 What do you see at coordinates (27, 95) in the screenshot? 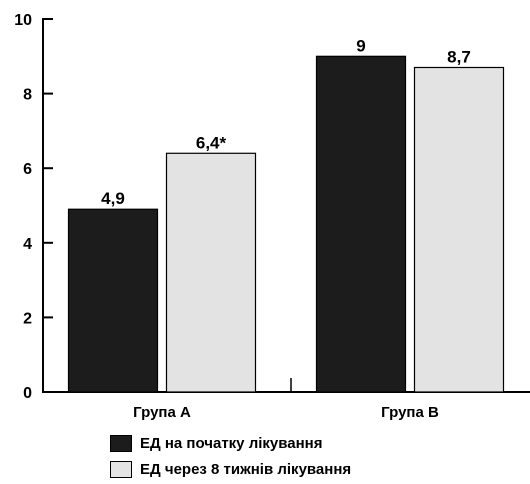
I see `y-tick-label: 8` at bounding box center [27, 95].